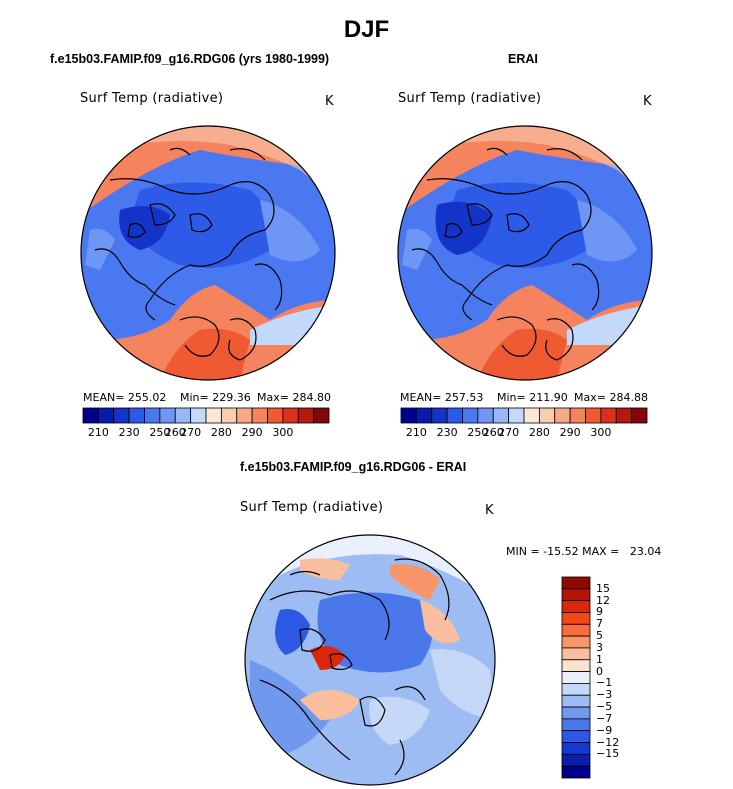 This screenshot has height=789, width=733. What do you see at coordinates (312, 507) in the screenshot?
I see `diff-variable: Surf Temp (radiative)` at bounding box center [312, 507].